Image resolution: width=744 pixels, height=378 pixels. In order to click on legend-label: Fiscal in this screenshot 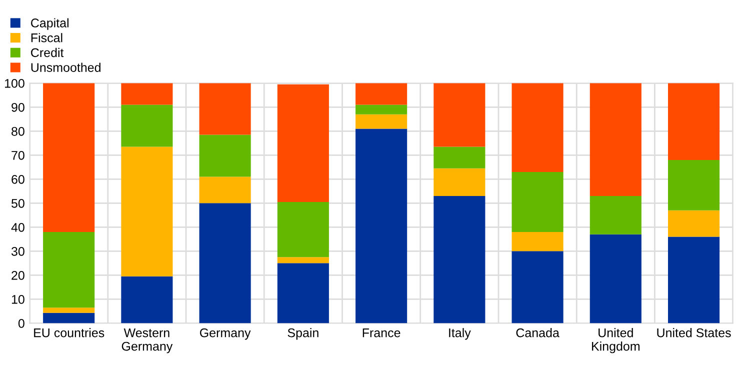, I will do `click(46, 37)`.